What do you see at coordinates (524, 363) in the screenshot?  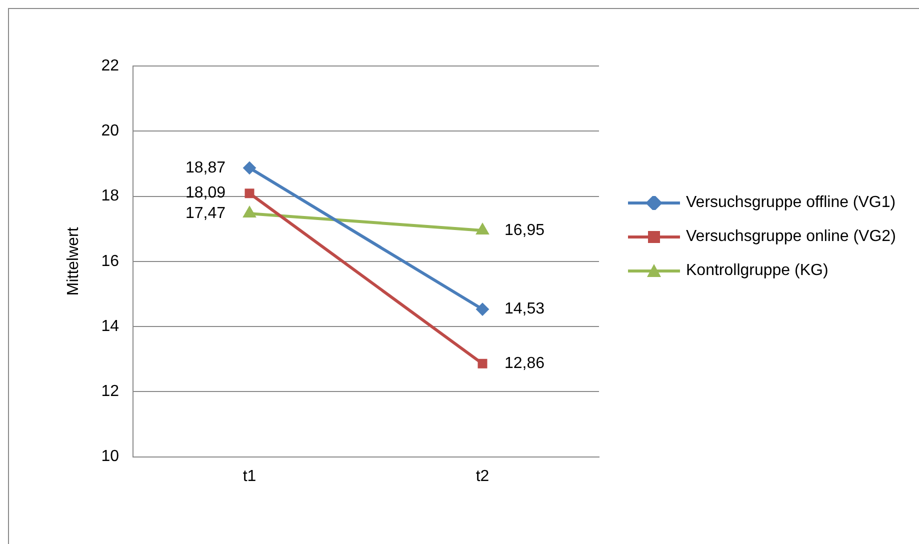 I see `data-label: 12,86` at bounding box center [524, 363].